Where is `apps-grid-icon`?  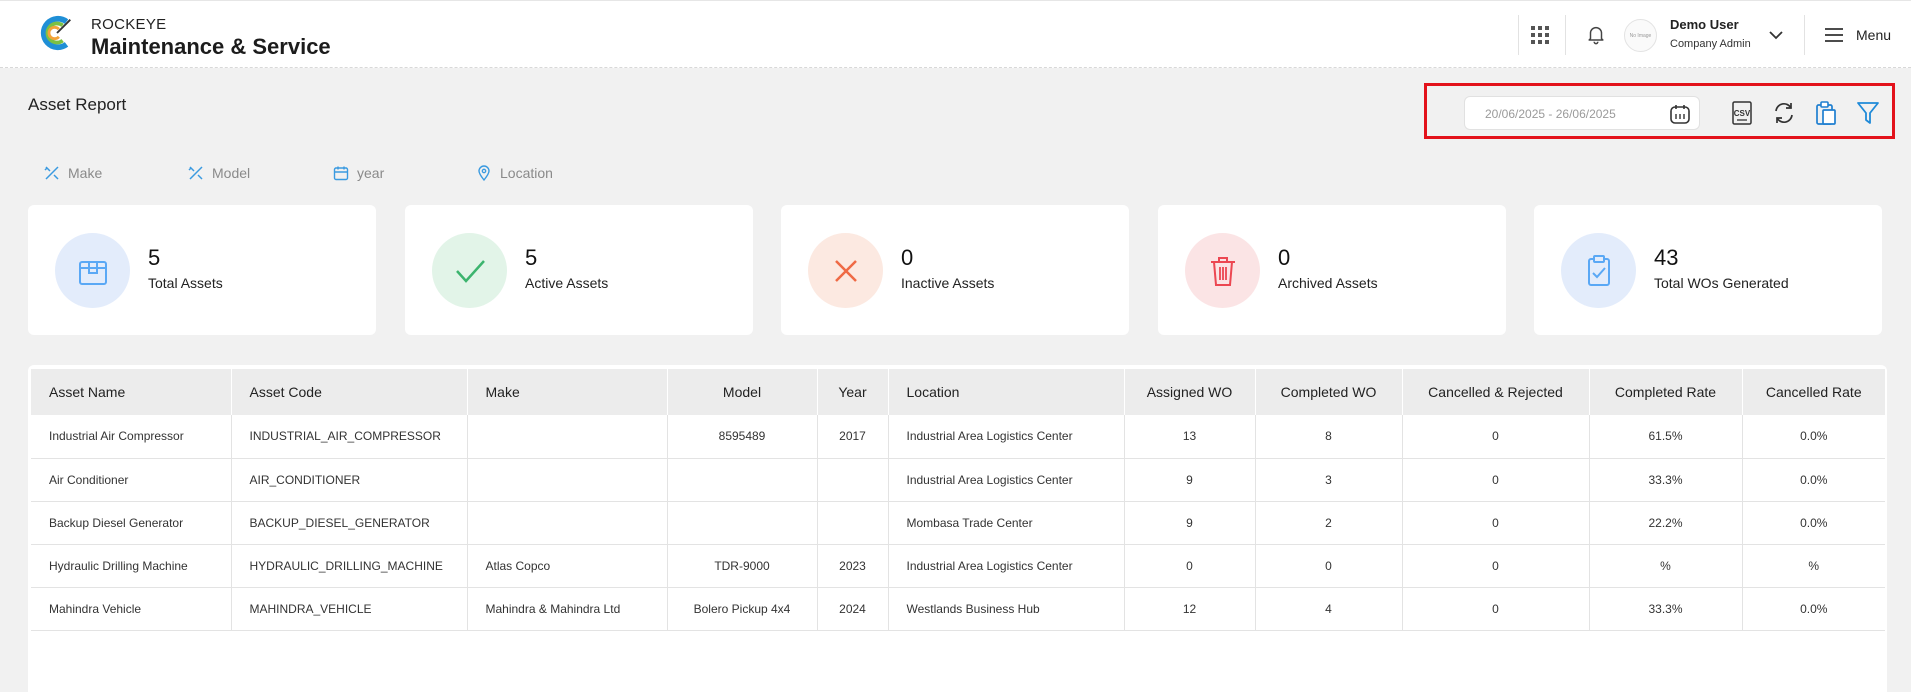
apps-grid-icon is located at coordinates (1540, 35).